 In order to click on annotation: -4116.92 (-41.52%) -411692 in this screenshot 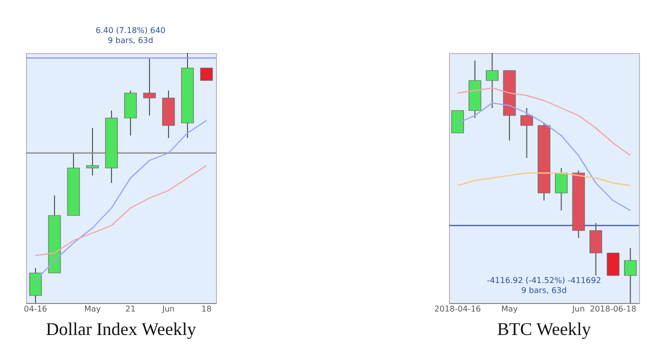, I will do `click(544, 280)`.